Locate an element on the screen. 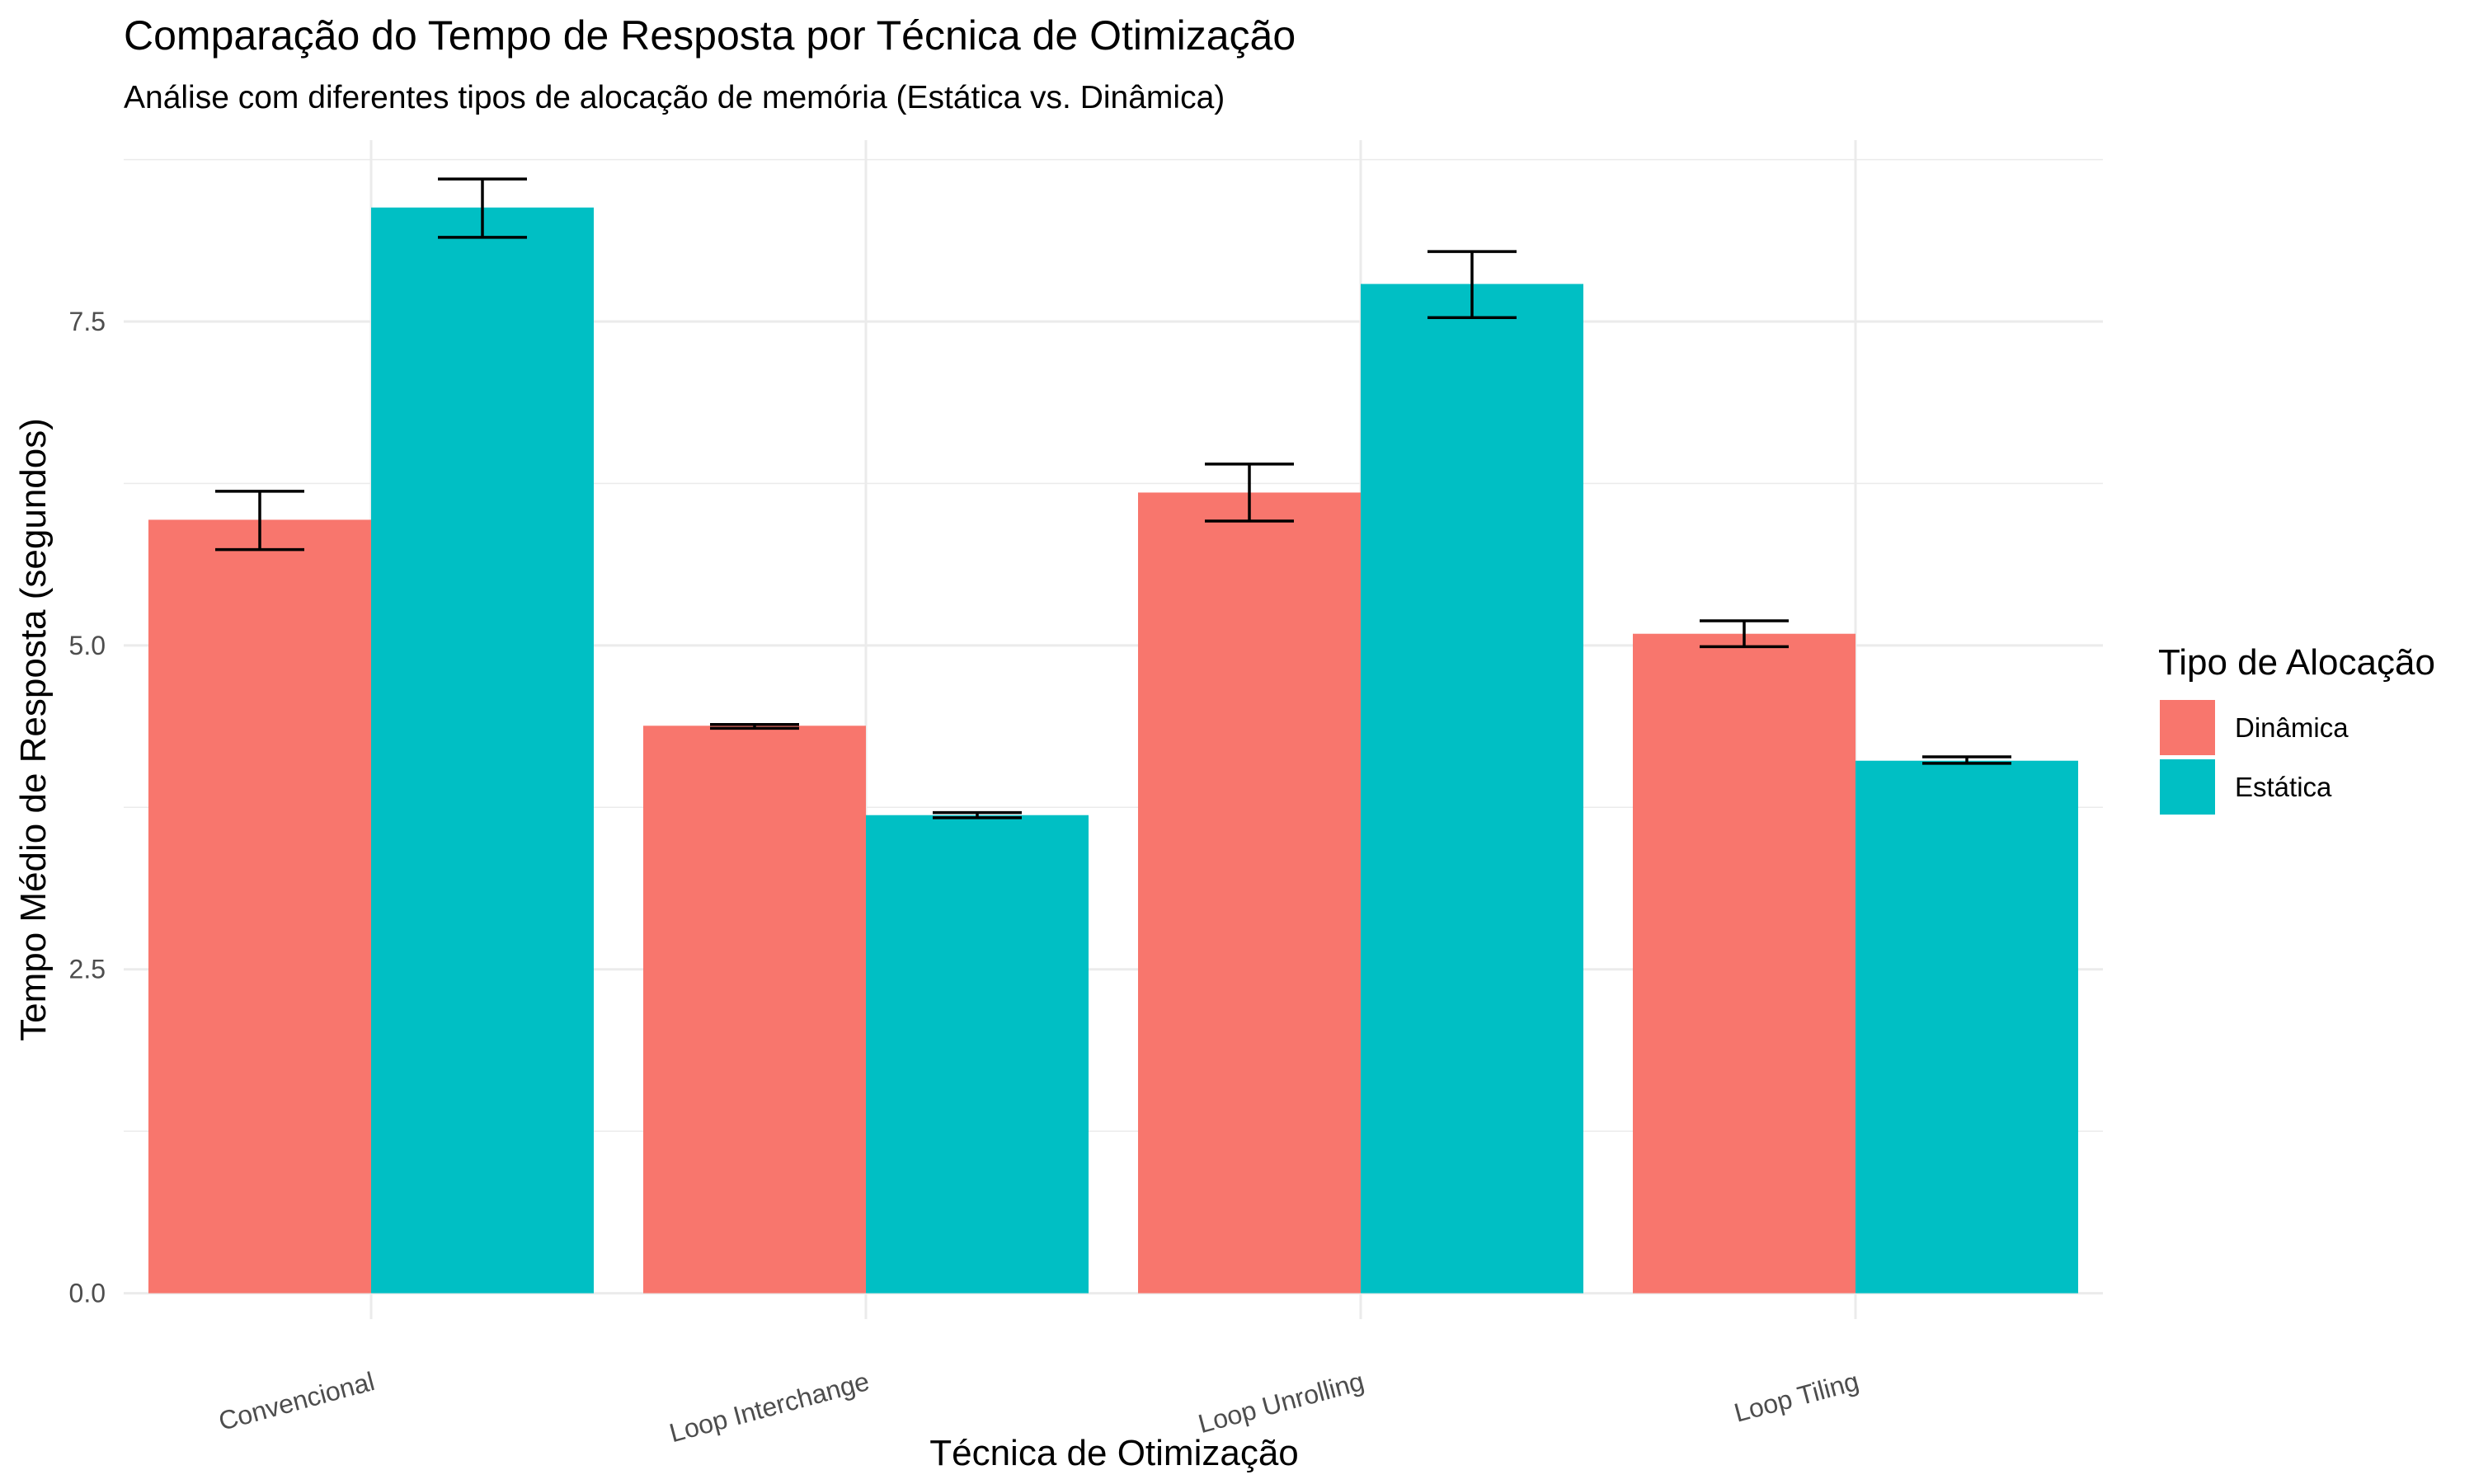 The image size is (2474, 1484). y-tick-label: 0.0 is located at coordinates (87, 1293).